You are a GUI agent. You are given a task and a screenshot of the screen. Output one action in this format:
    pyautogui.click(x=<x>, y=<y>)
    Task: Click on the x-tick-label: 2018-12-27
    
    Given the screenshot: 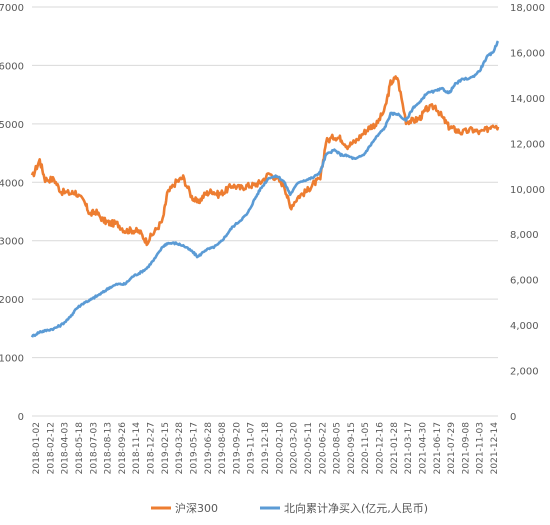 What is the action you would take?
    pyautogui.click(x=152, y=448)
    